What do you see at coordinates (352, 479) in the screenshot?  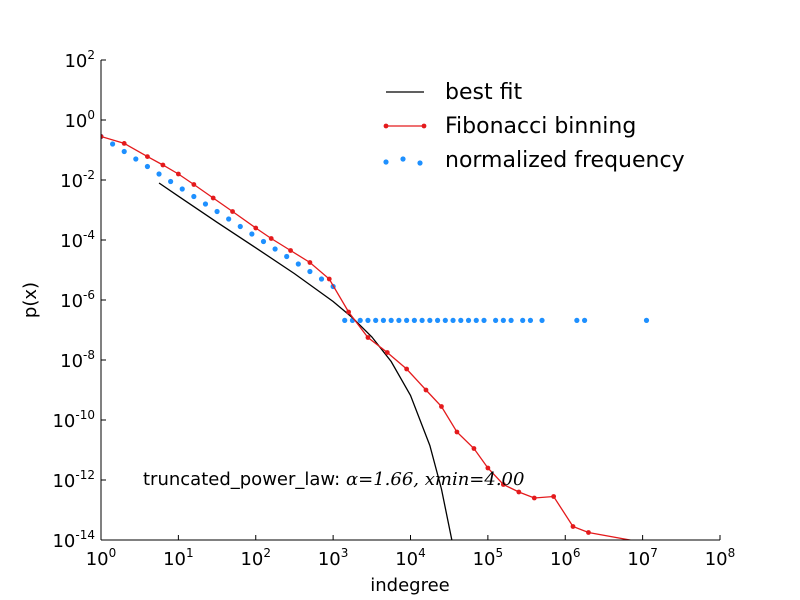 I see `annotation-alpha-symbol: α` at bounding box center [352, 479].